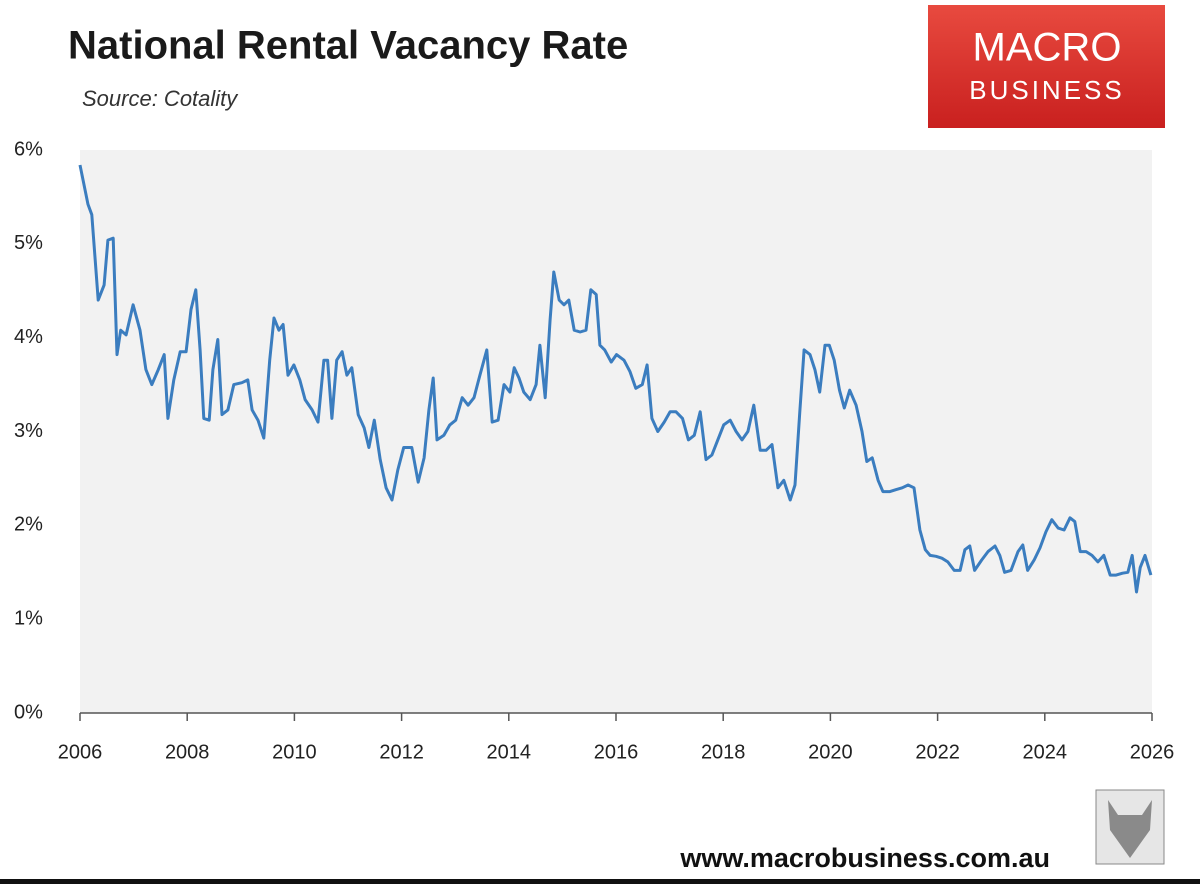 This screenshot has width=1200, height=884. Describe the element at coordinates (1130, 829) in the screenshot. I see `wolf-icon-shape` at that location.